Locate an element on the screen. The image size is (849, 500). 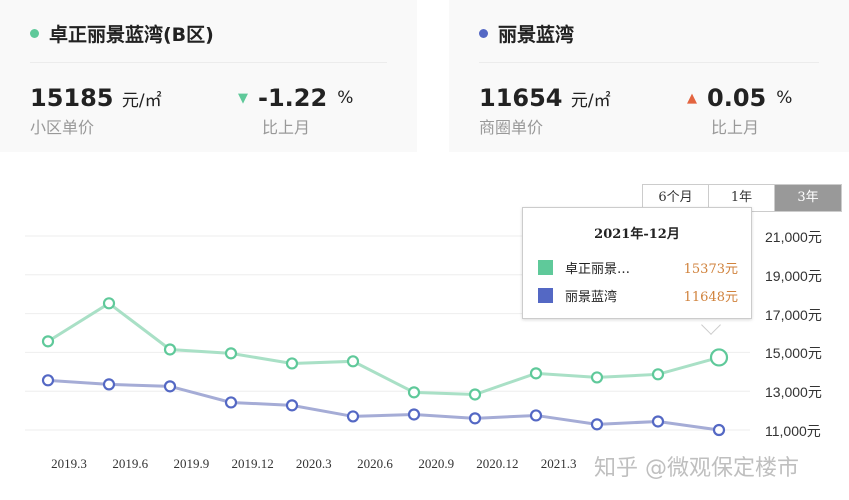
summary-card-2: 丽景蓝湾 11654 元/㎡ 商圈单价 ▲ 0.05% 比上月 is located at coordinates (649, 76).